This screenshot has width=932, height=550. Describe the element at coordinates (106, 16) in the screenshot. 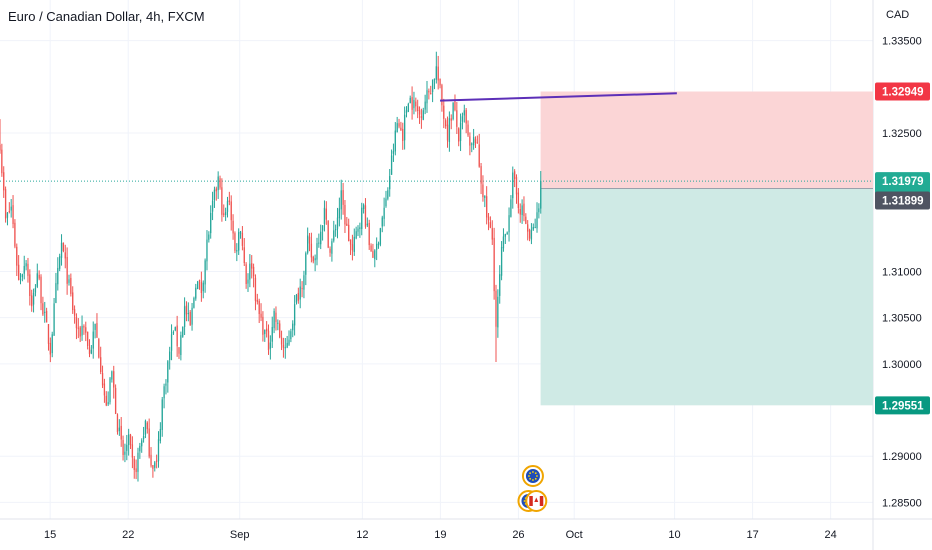

I see `symbol-title: Euro / Canadian Dollar, 4h, FXCM` at that location.